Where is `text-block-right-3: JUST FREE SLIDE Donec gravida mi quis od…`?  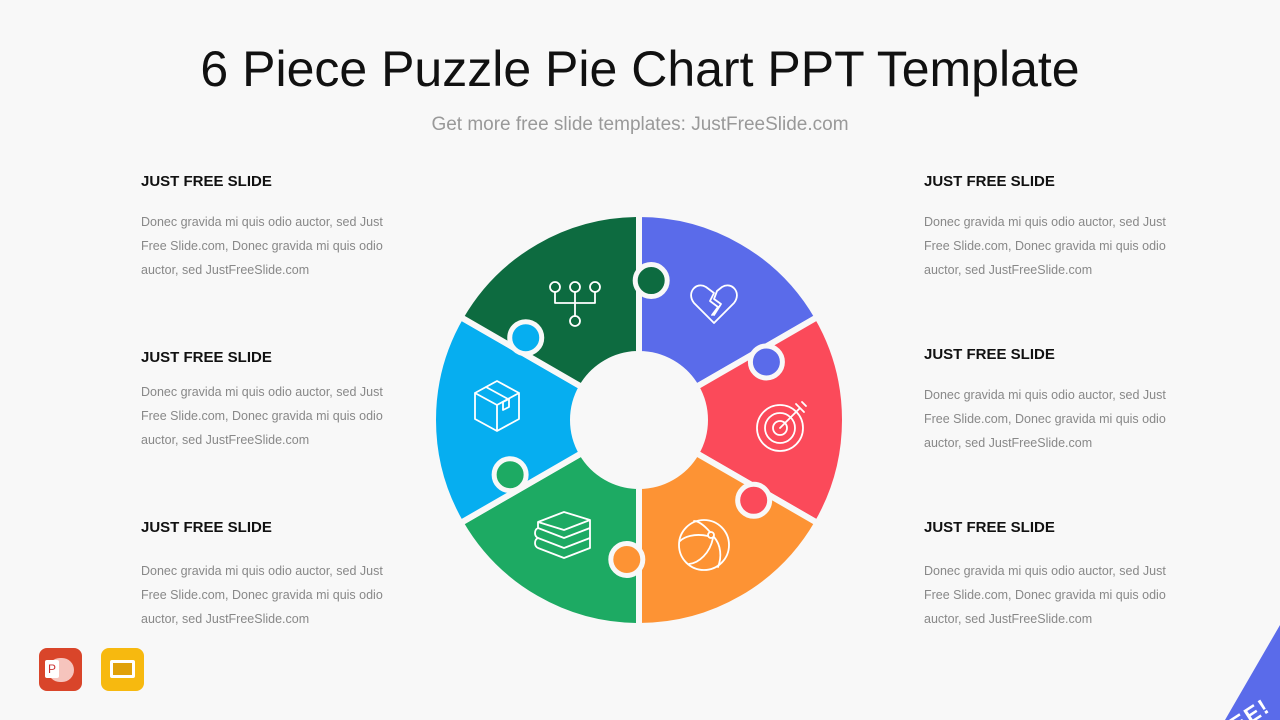 text-block-right-3: JUST FREE SLIDE Donec gravida mi quis od… is located at coordinates (1054, 575).